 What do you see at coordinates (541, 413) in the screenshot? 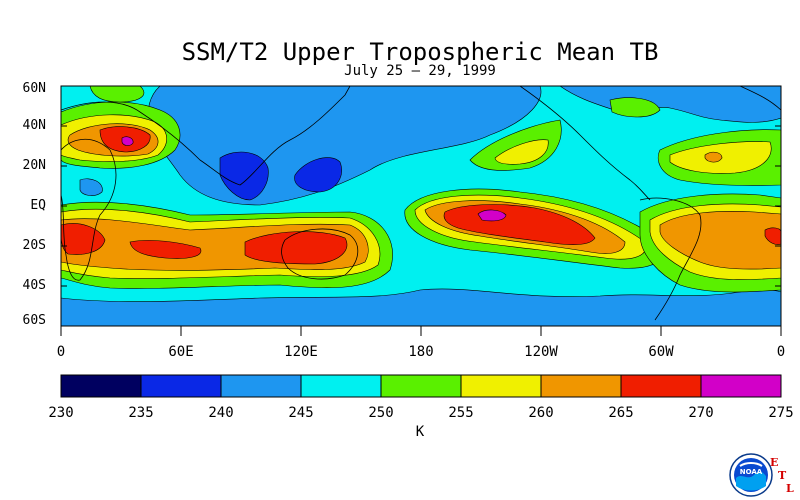
I see `colorbar-label-260: 260` at bounding box center [541, 413].